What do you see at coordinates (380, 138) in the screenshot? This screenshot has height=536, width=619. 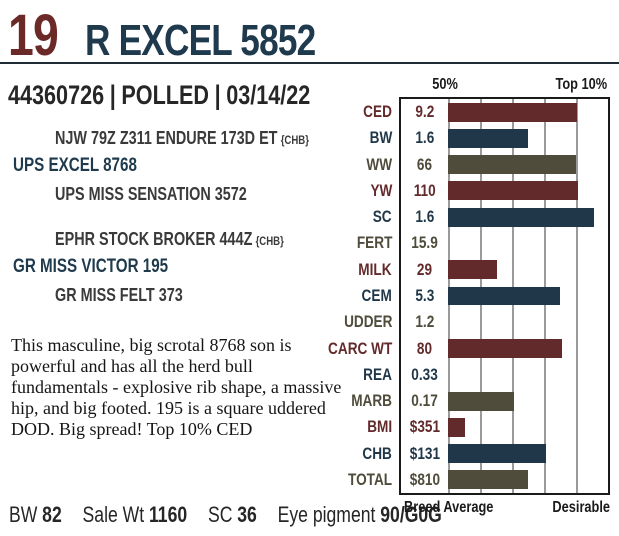 I see `chart-row-label: BW` at bounding box center [380, 138].